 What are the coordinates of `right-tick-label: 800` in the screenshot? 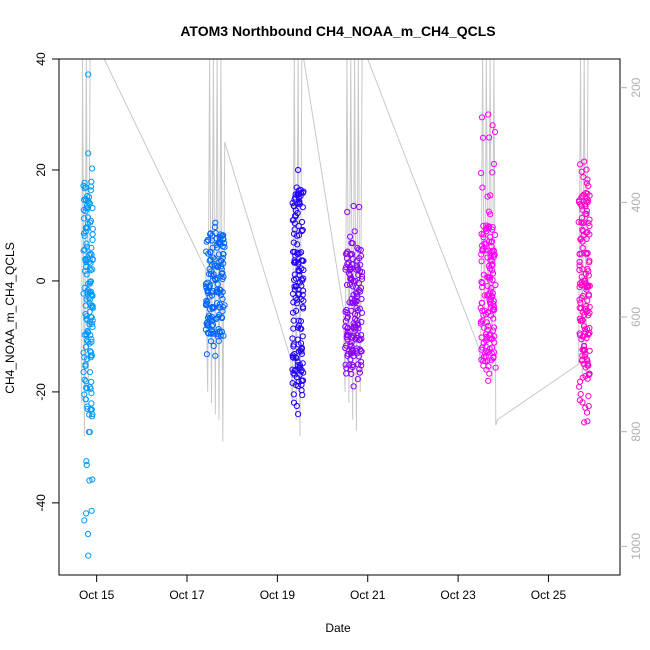 It's located at (636, 431).